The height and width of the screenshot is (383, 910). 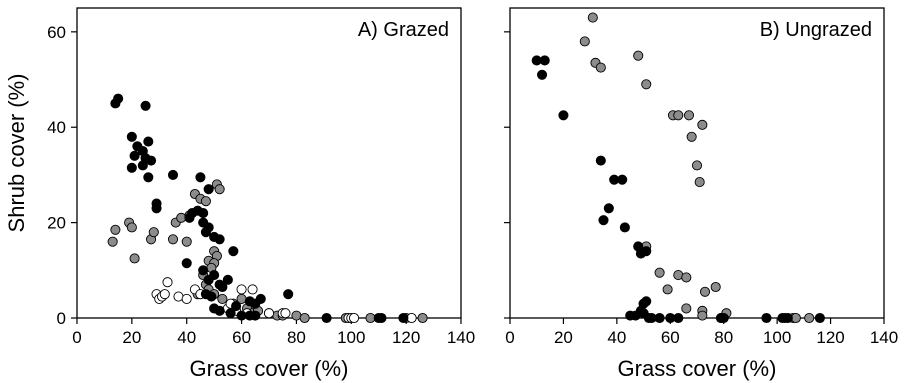 I want to click on x-tick-label: 20, so click(x=131, y=337).